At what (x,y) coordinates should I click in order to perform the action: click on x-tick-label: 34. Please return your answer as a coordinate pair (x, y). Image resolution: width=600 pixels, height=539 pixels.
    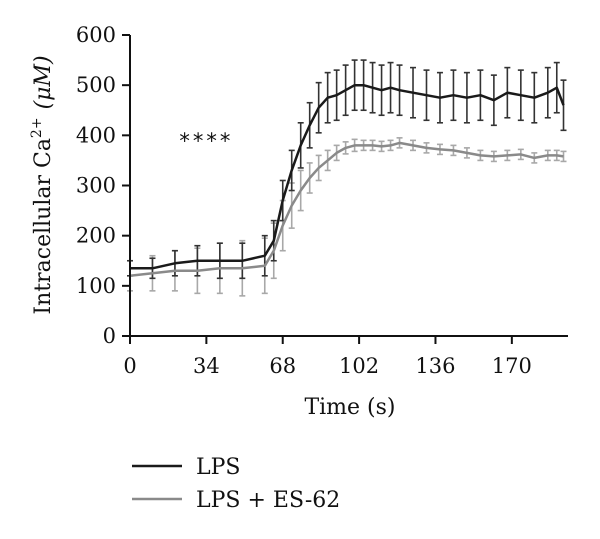
    Looking at the image, I should click on (206, 366).